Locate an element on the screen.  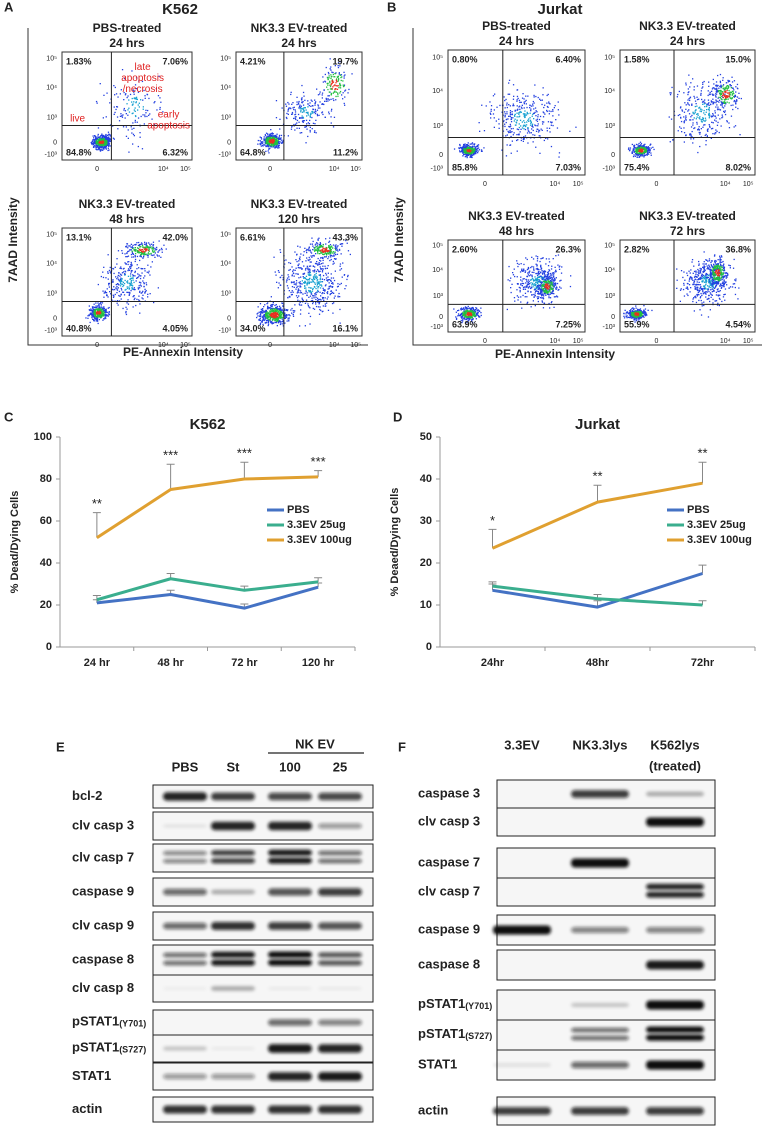
plot-frame is located at coordinates (299, 282).